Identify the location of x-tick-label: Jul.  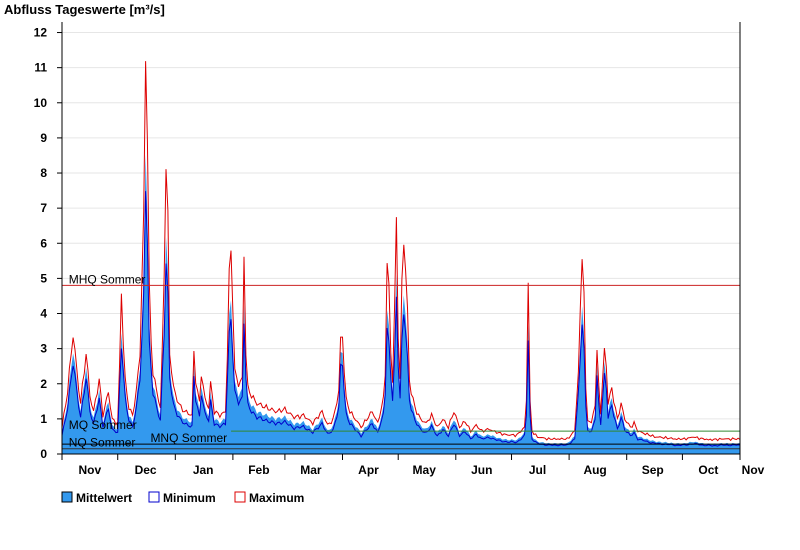
(537, 470).